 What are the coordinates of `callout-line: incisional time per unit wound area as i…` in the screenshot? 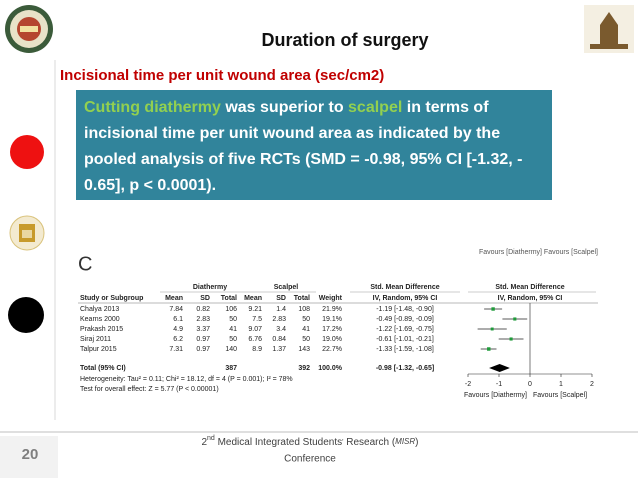 It's located at (292, 133).